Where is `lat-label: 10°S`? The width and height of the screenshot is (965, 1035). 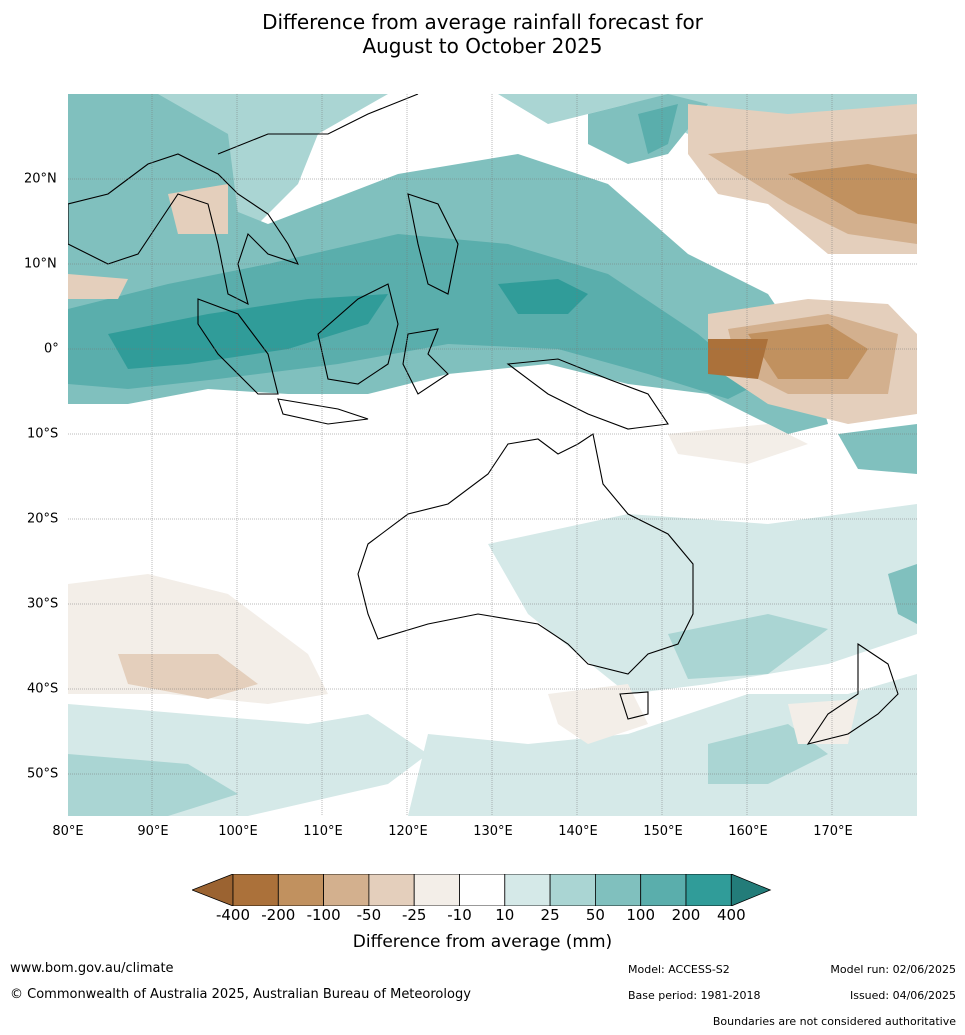 lat-label: 10°S is located at coordinates (43, 434).